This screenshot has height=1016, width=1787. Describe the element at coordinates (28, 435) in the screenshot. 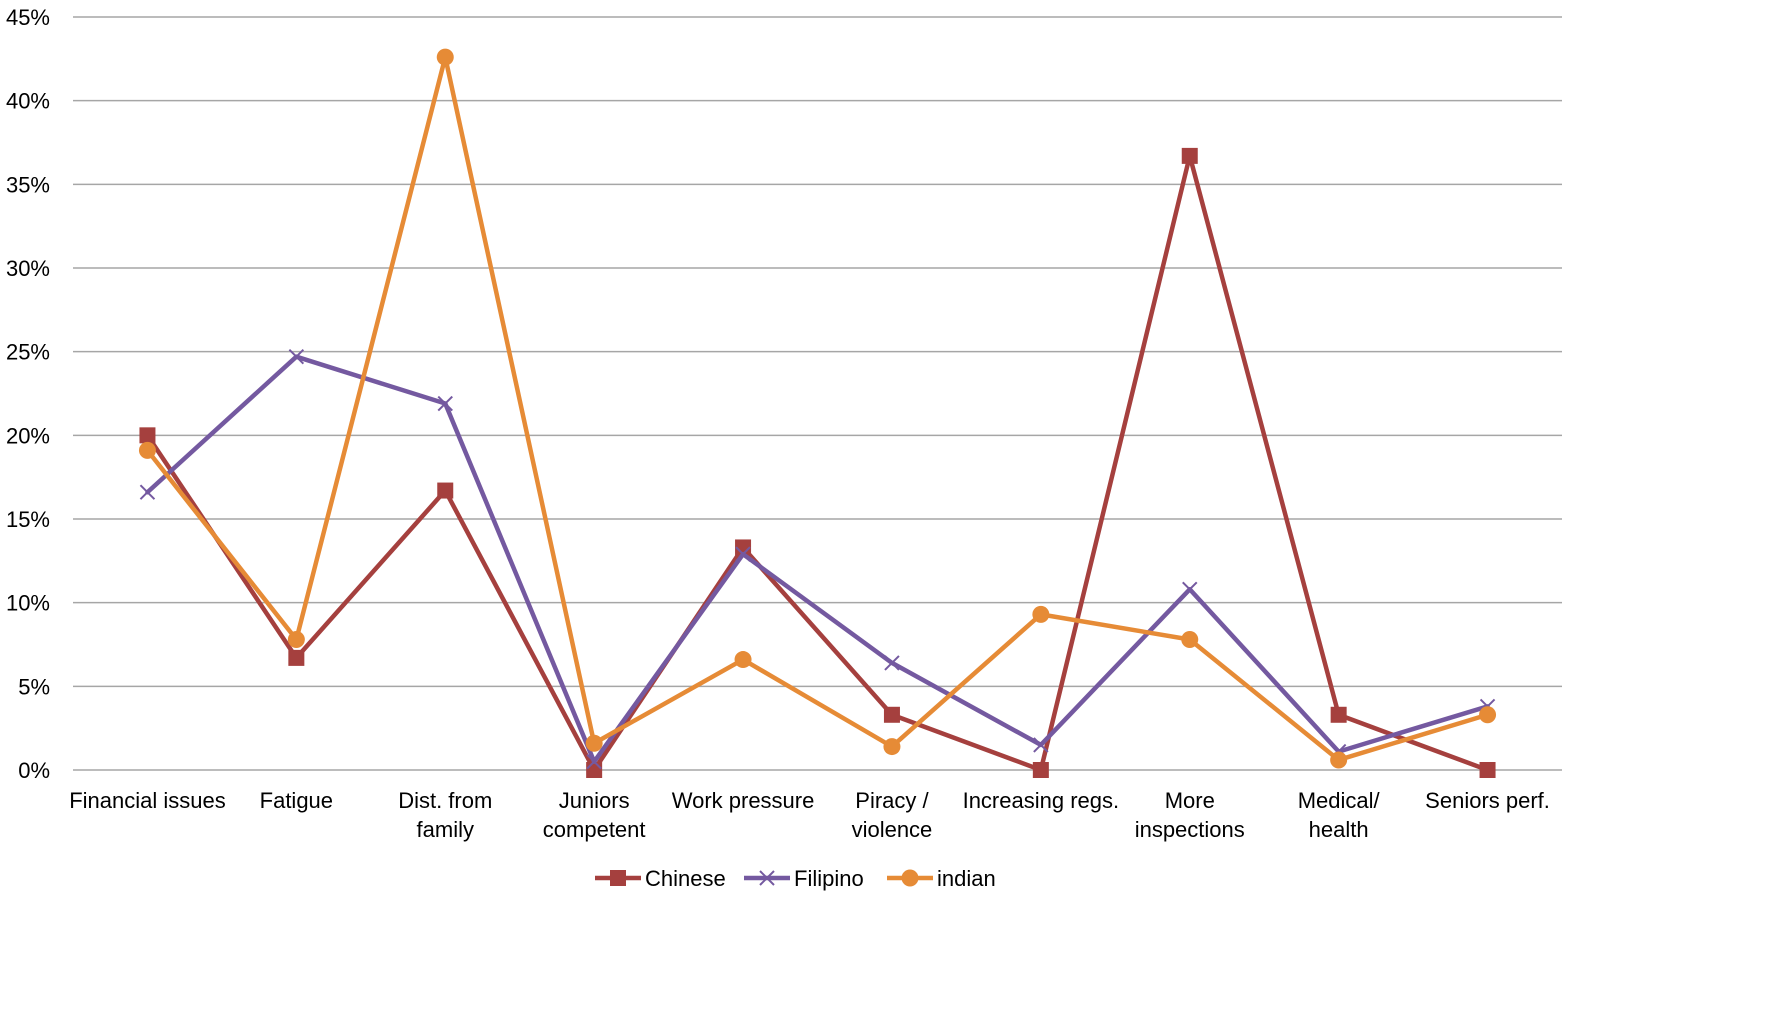

I see `y-tick-label: 20%` at that location.